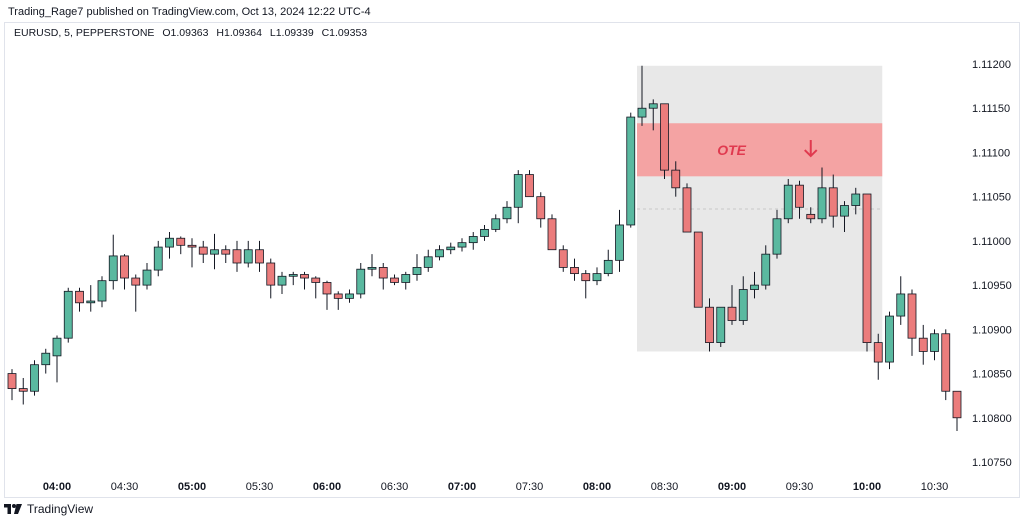 This screenshot has height=523, width=1024. I want to click on x-tick-label: 09:30, so click(800, 487).